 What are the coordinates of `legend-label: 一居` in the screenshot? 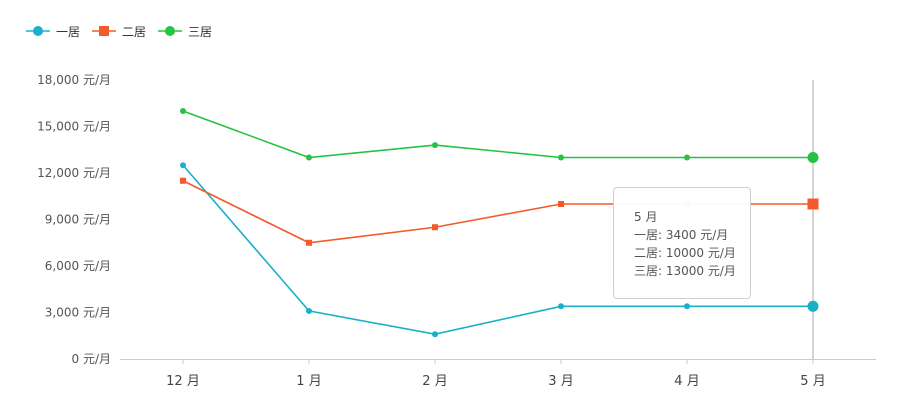 It's located at (68, 31).